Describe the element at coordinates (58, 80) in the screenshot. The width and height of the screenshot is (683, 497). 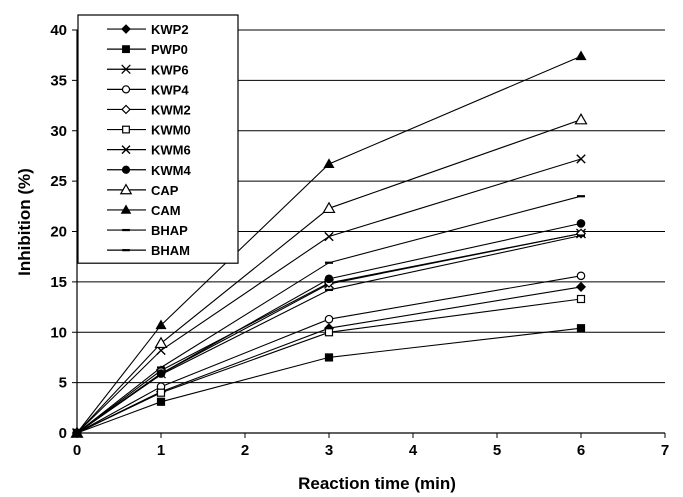
I see `y-tick-label-35: 35` at that location.